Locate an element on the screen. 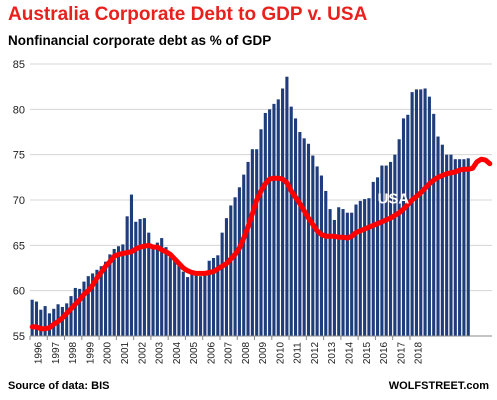 Image resolution: width=497 pixels, height=400 pixels. x-tick-label: 2001 is located at coordinates (125, 352).